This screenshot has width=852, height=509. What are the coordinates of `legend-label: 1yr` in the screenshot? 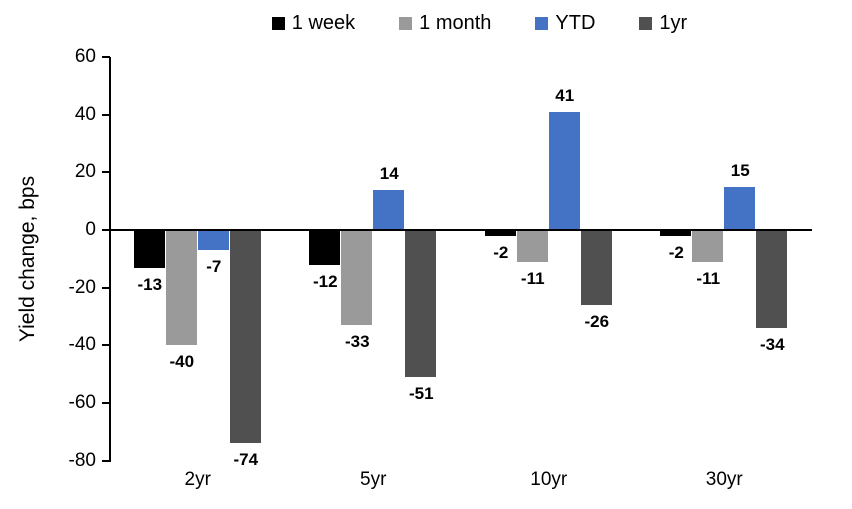 It's located at (673, 23).